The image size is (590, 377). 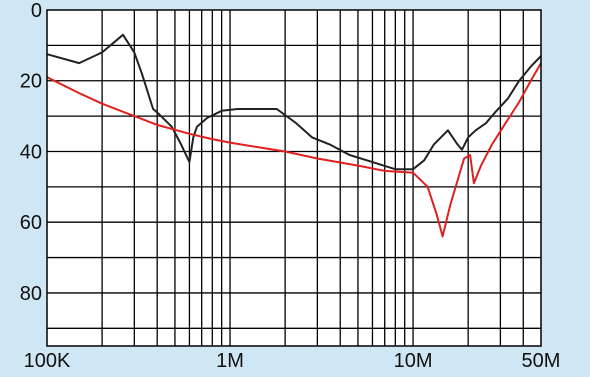 What do you see at coordinates (292, 361) in the screenshot?
I see `x-tick-labels: 100K 1M 10M 50M` at bounding box center [292, 361].